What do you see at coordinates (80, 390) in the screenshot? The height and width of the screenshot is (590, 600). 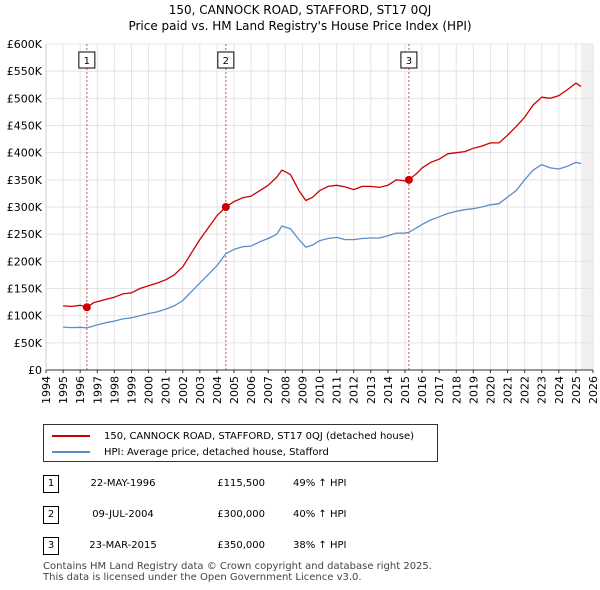 I see `x-tick-label: 1996` at bounding box center [80, 390].